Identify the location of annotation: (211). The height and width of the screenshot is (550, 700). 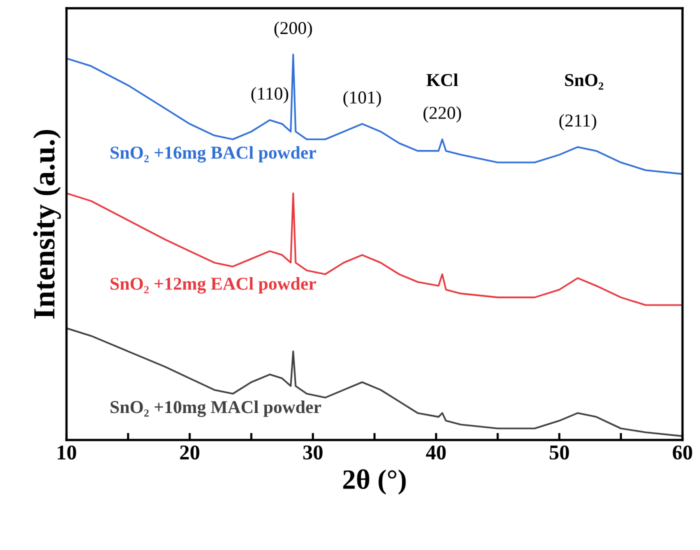
(577, 122).